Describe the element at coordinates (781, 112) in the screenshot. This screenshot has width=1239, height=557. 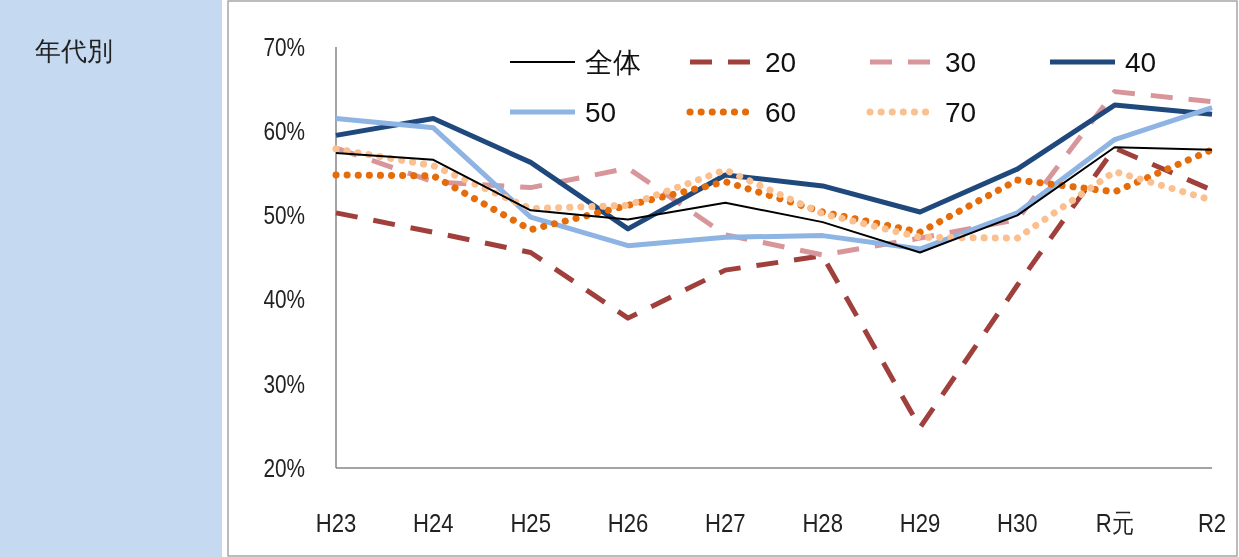
I see `legend-label: 60` at that location.